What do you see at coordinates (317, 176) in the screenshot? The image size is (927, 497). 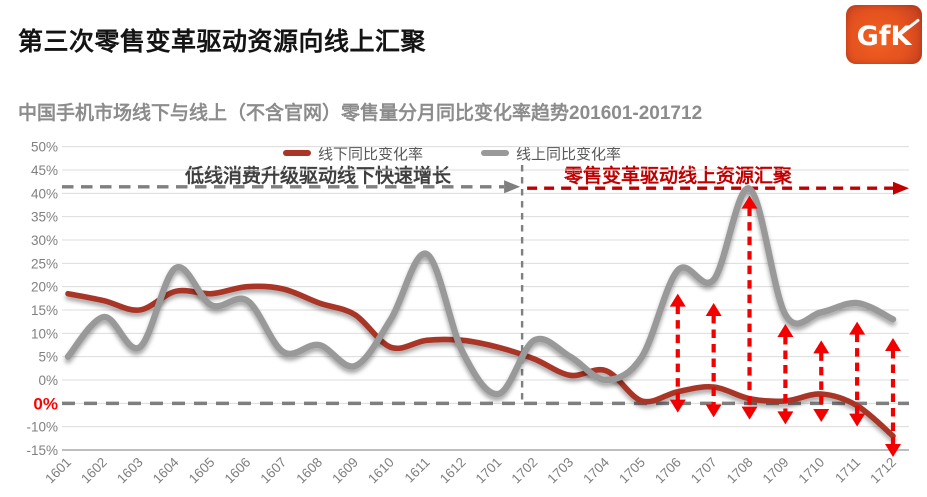 I see `annotation-phase1-label: 低线消费升级驱动线下快速增长` at bounding box center [317, 176].